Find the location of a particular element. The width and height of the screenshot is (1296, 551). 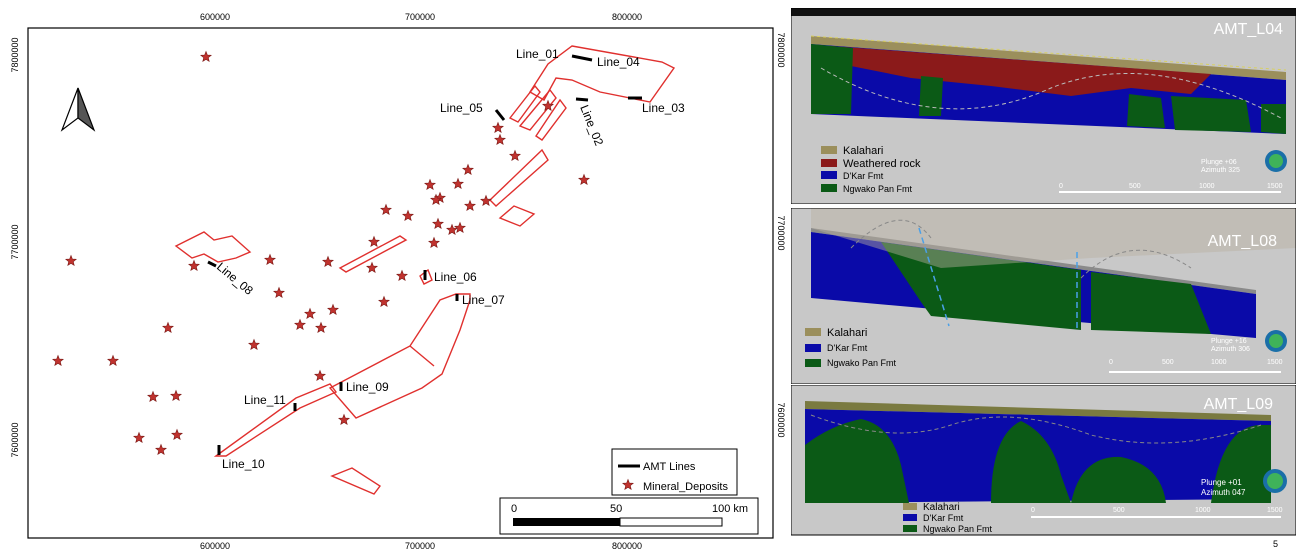

plunge-label: Plunge +16 is located at coordinates (1229, 341).